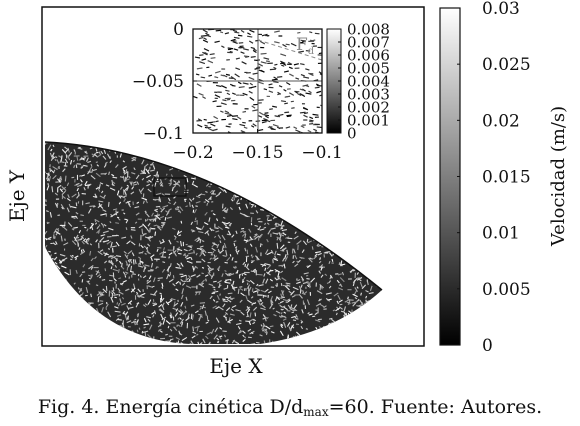 The width and height of the screenshot is (580, 426). Describe the element at coordinates (368, 107) in the screenshot. I see `inset-colorbar-tick-label: 0.002` at that location.